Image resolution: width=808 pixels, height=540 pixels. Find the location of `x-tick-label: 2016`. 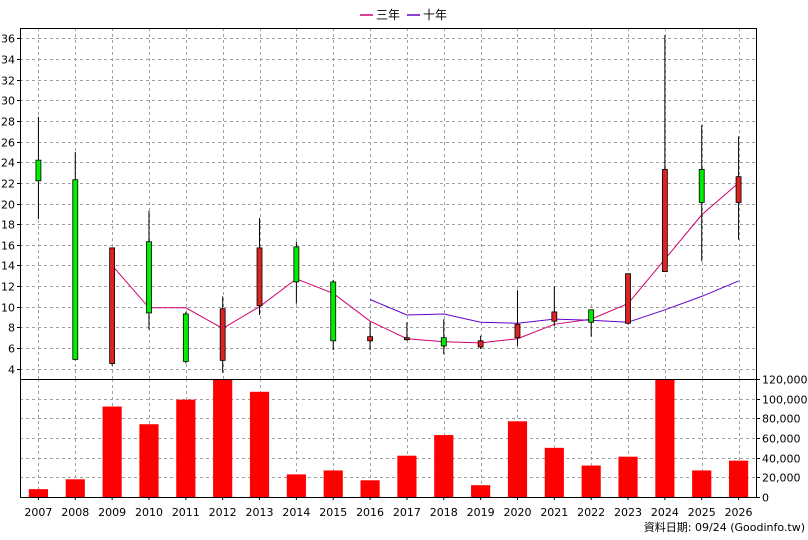

x-tick-label: 2016 is located at coordinates (370, 512).